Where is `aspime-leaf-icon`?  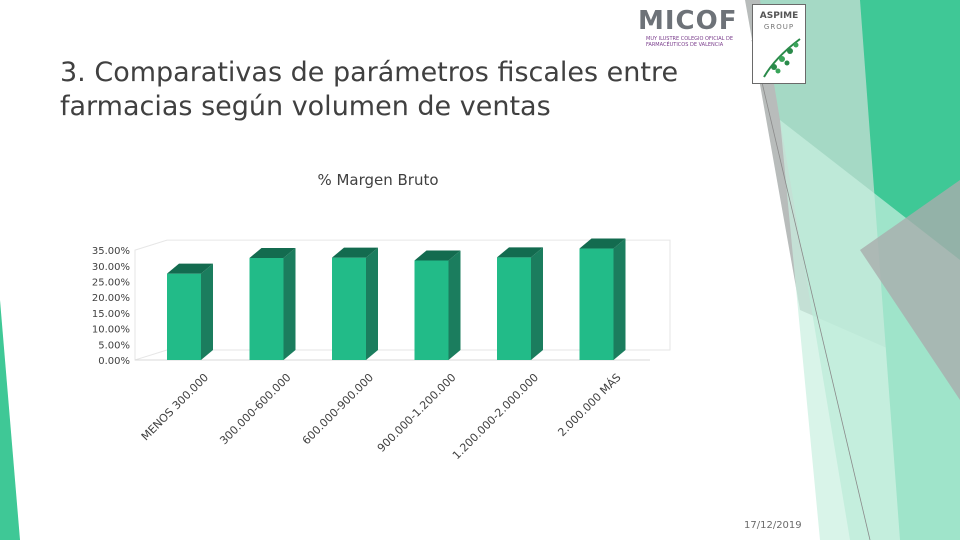
aspime-leaf-icon is located at coordinates (782, 58).